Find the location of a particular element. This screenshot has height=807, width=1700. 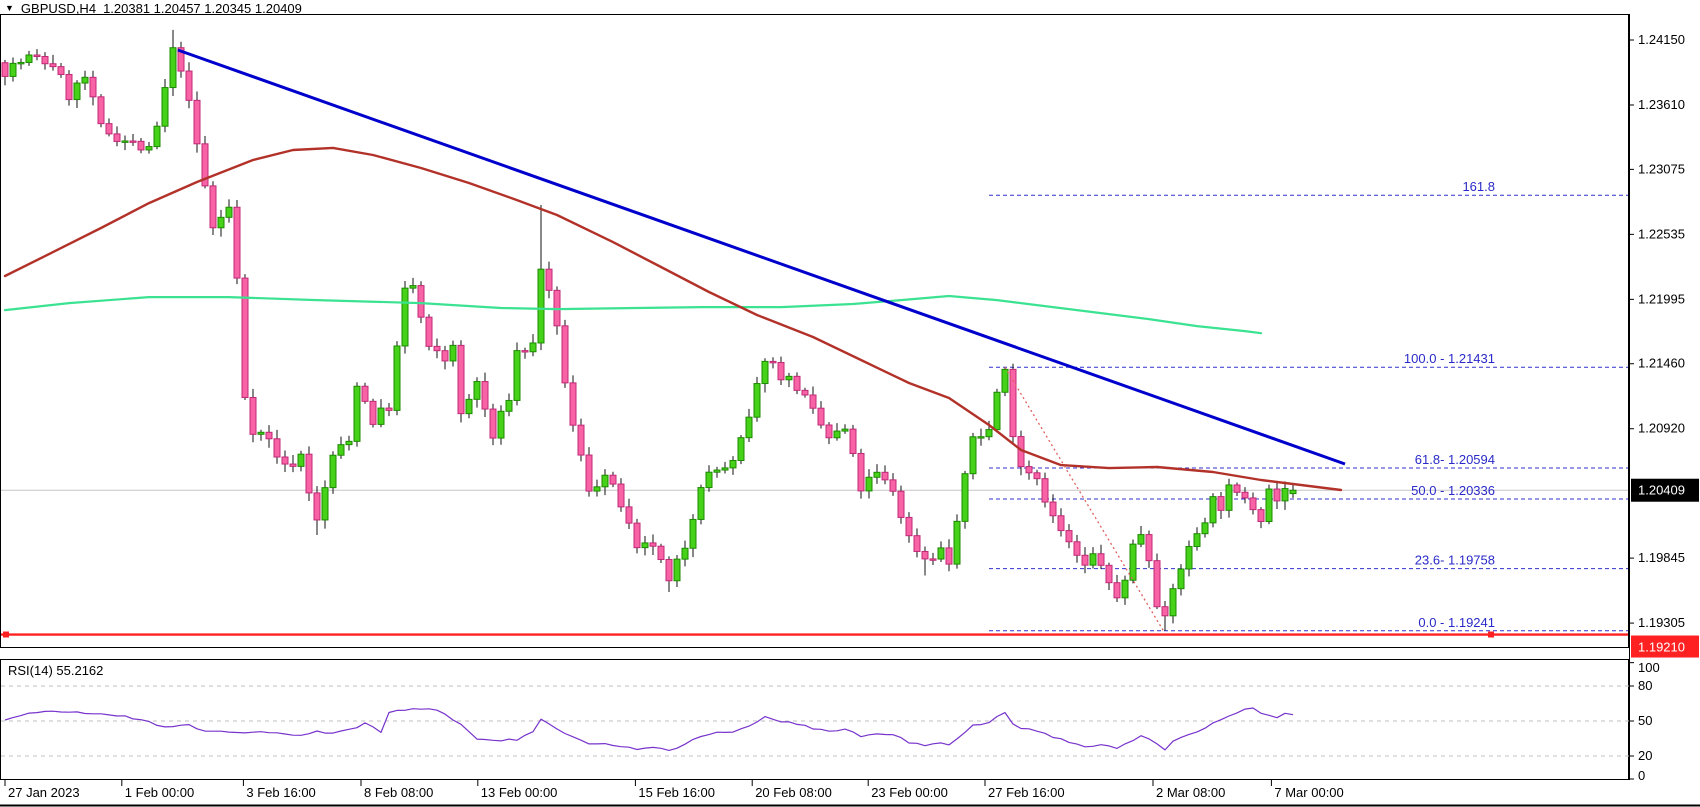

price-tick-label: 1.24150 is located at coordinates (1661, 39).